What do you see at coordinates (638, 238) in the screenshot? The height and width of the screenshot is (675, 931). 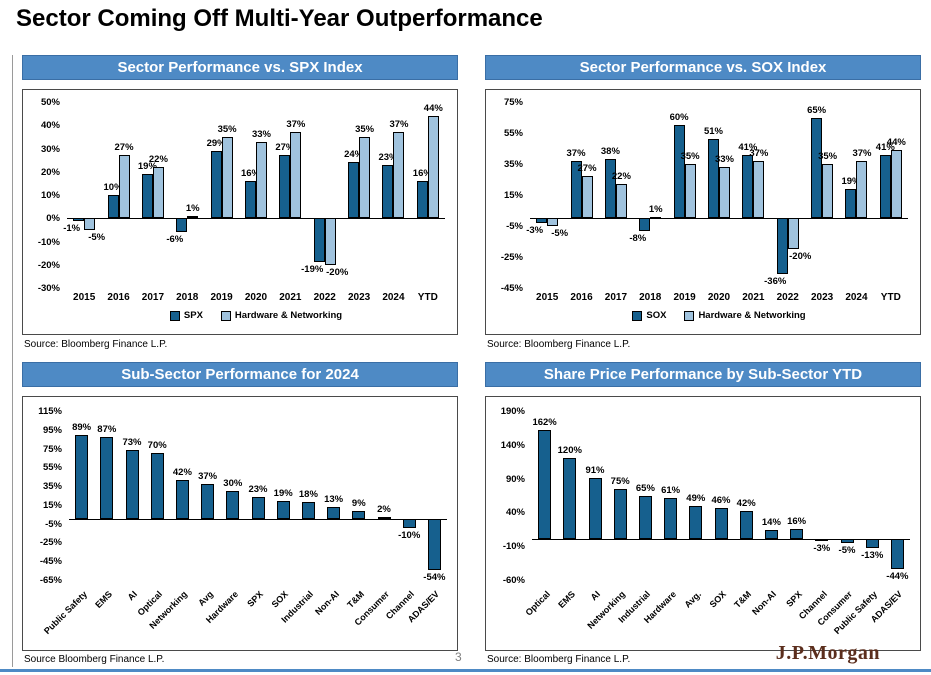 I see `bar-value-label: -8%` at bounding box center [638, 238].